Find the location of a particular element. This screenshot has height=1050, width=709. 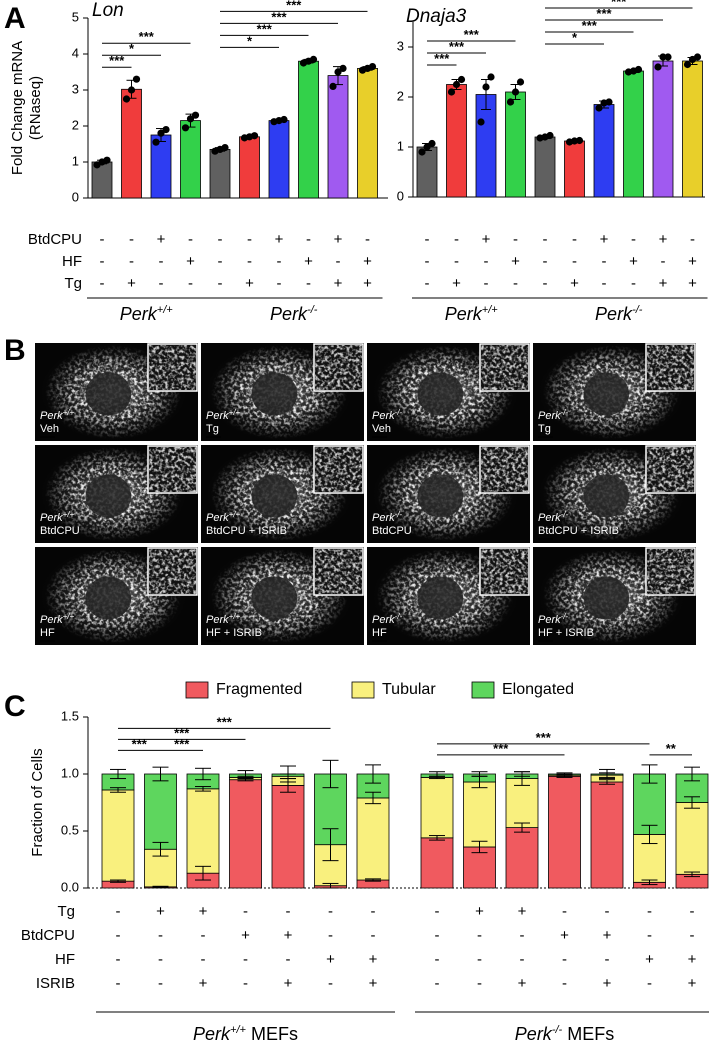

legend-label: Elongated is located at coordinates (538, 689).